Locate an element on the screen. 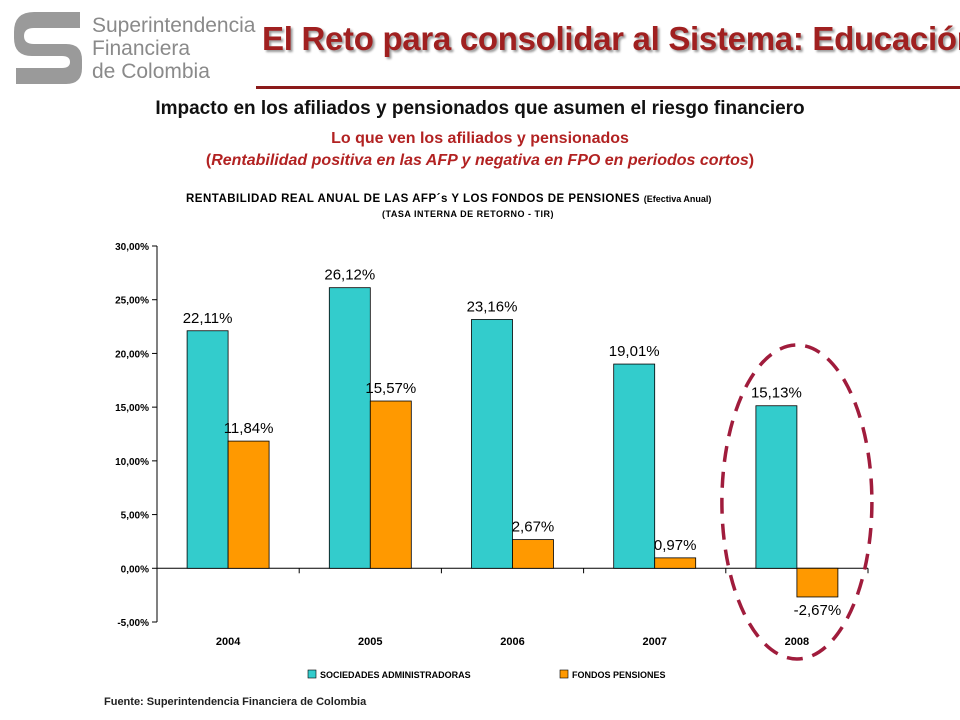  logo-line-3: de Colombia is located at coordinates (151, 71).